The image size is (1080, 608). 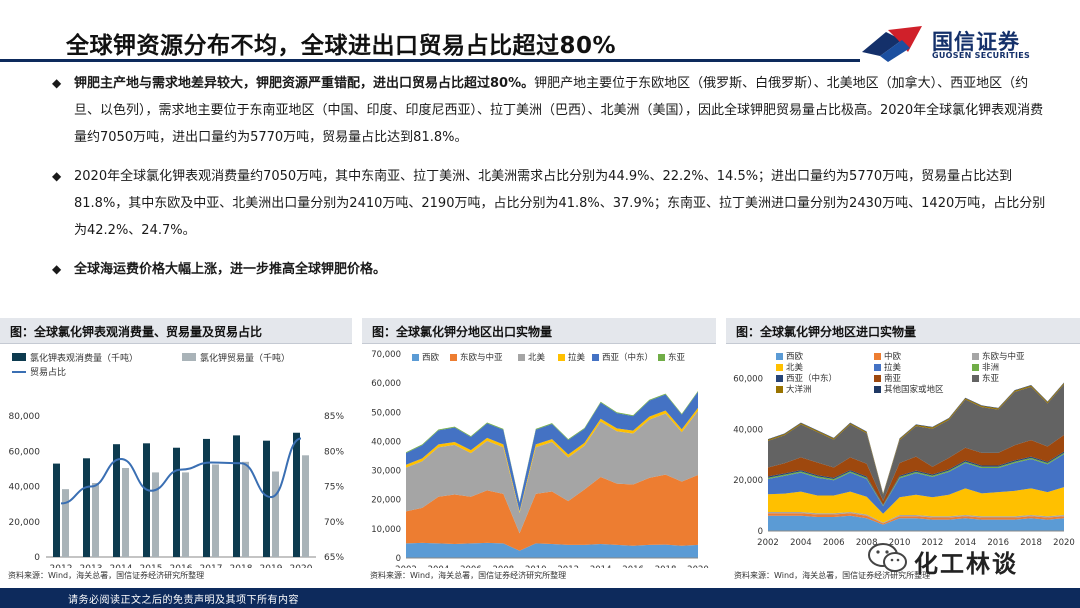 I want to click on y-tick-label: 50,000, so click(x=386, y=413).